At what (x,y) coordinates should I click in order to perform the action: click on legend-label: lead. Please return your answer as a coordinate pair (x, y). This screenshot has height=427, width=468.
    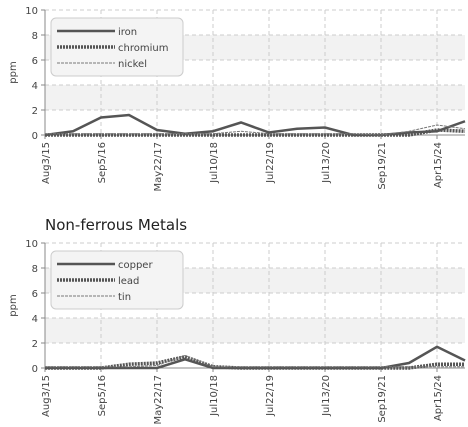
    Looking at the image, I should click on (128, 281).